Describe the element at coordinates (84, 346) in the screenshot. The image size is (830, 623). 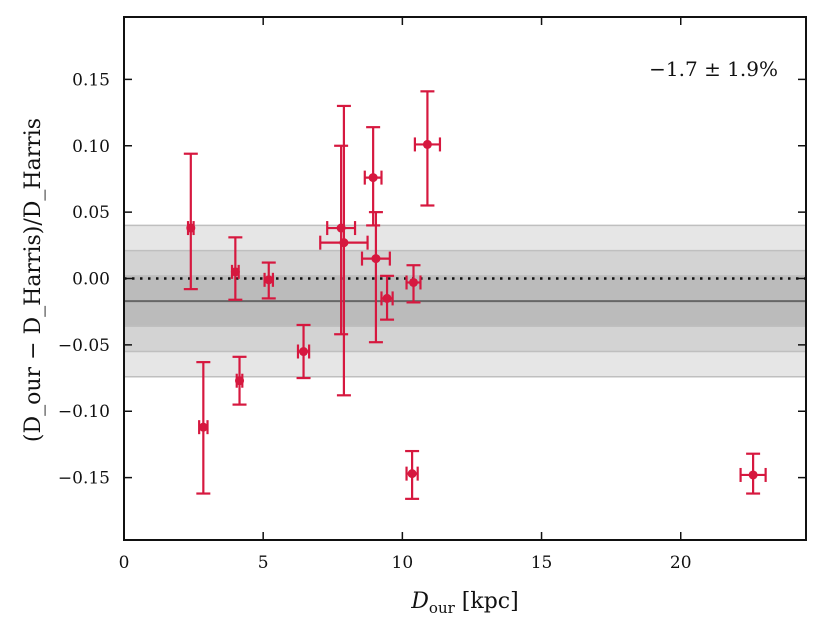
I see `y-tick-label: −0.05` at that location.